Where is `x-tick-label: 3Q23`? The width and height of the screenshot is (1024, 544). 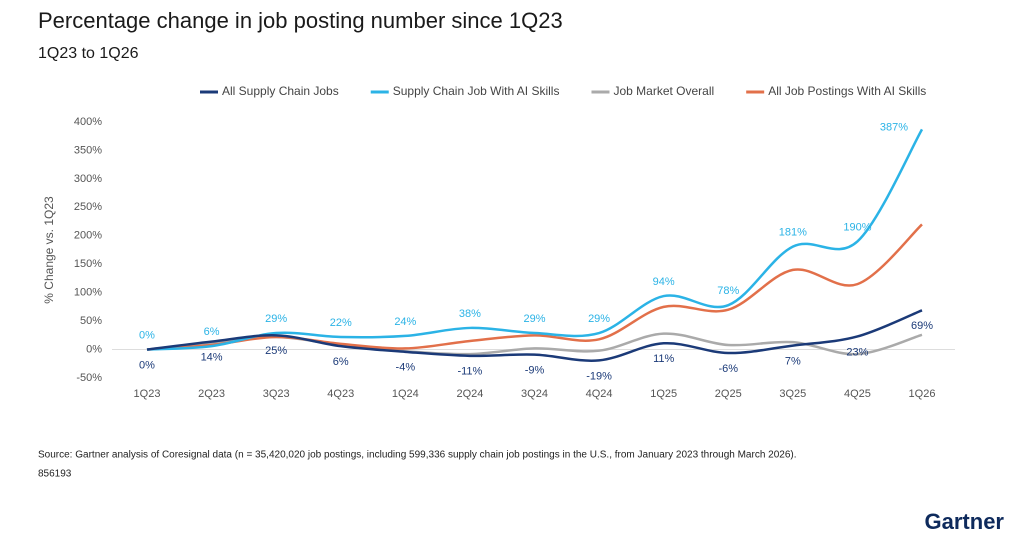 x-tick-label: 3Q23 is located at coordinates (276, 394).